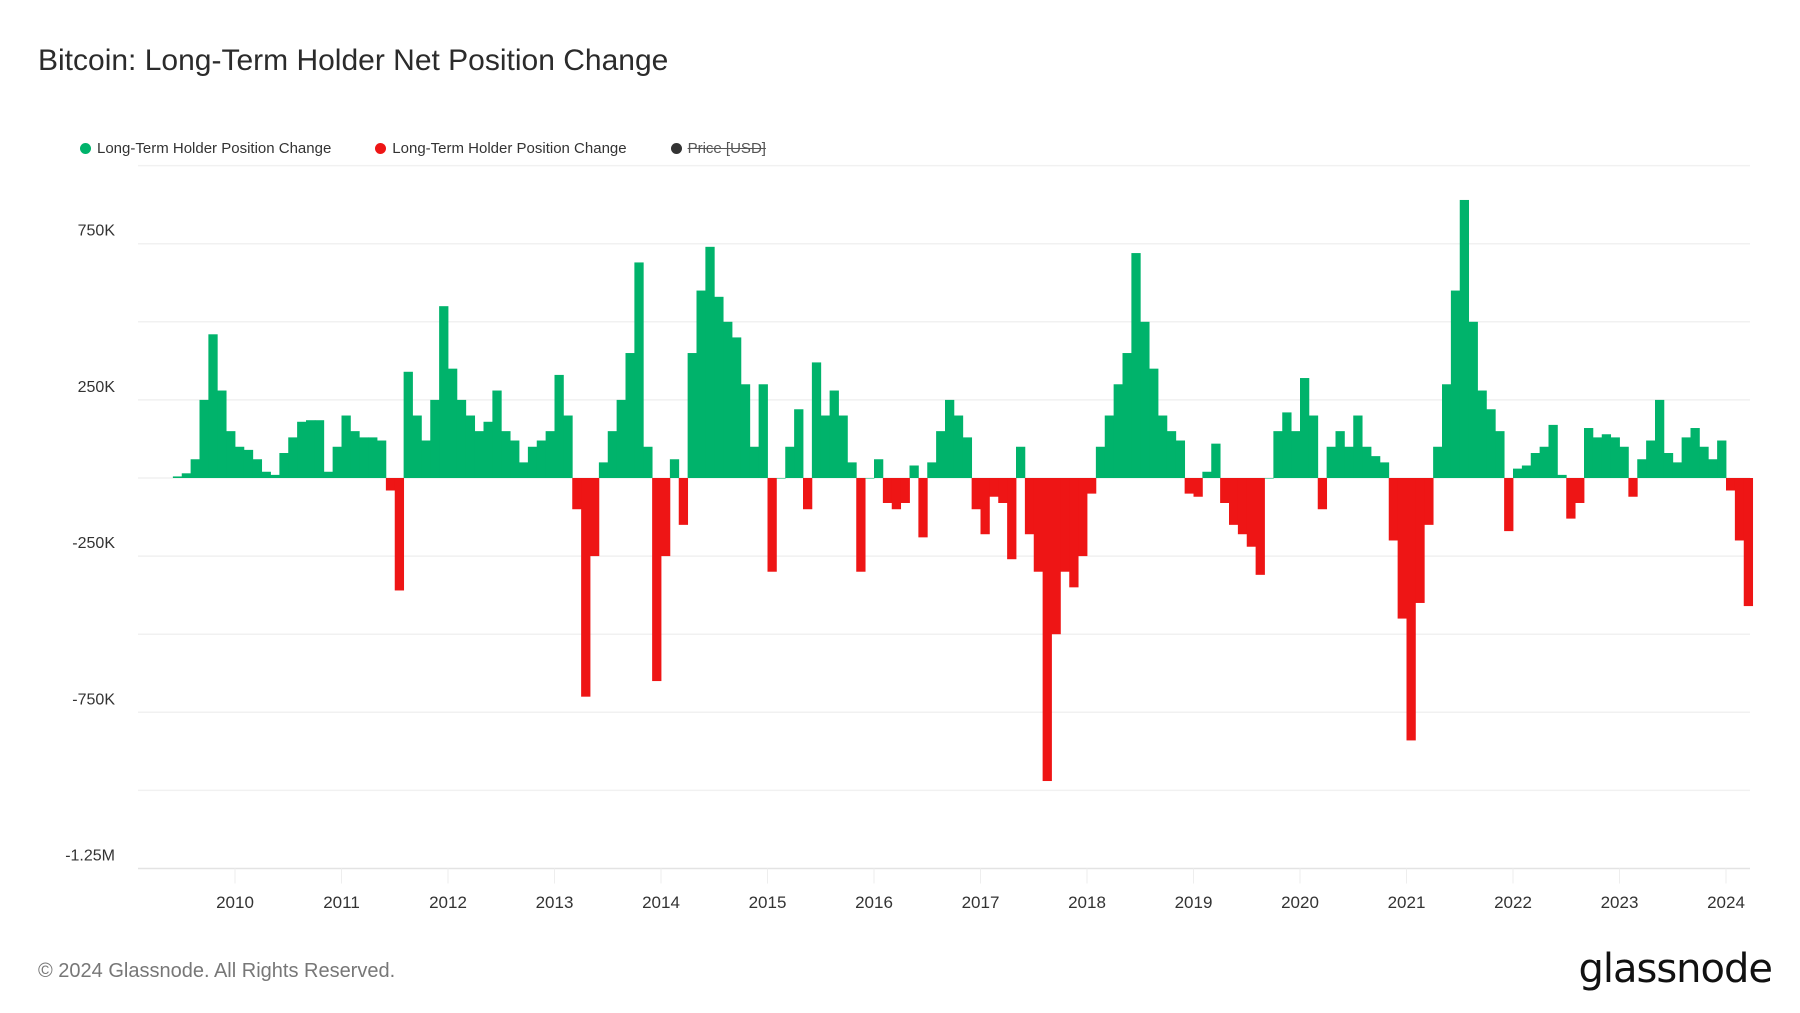 The width and height of the screenshot is (1800, 1013). Describe the element at coordinates (205, 148) in the screenshot. I see `legend-item-positive: Long-Term Holder Position Change` at that location.